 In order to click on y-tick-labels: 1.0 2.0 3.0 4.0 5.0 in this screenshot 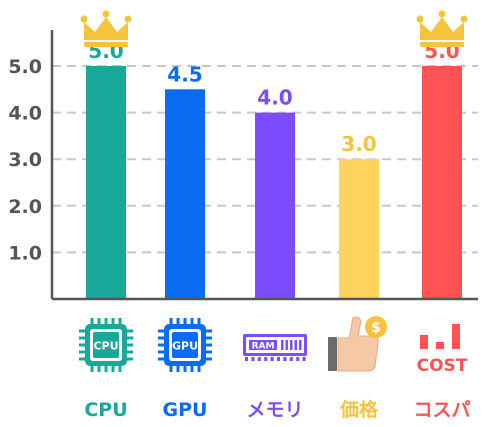, I will do `click(25, 160)`.